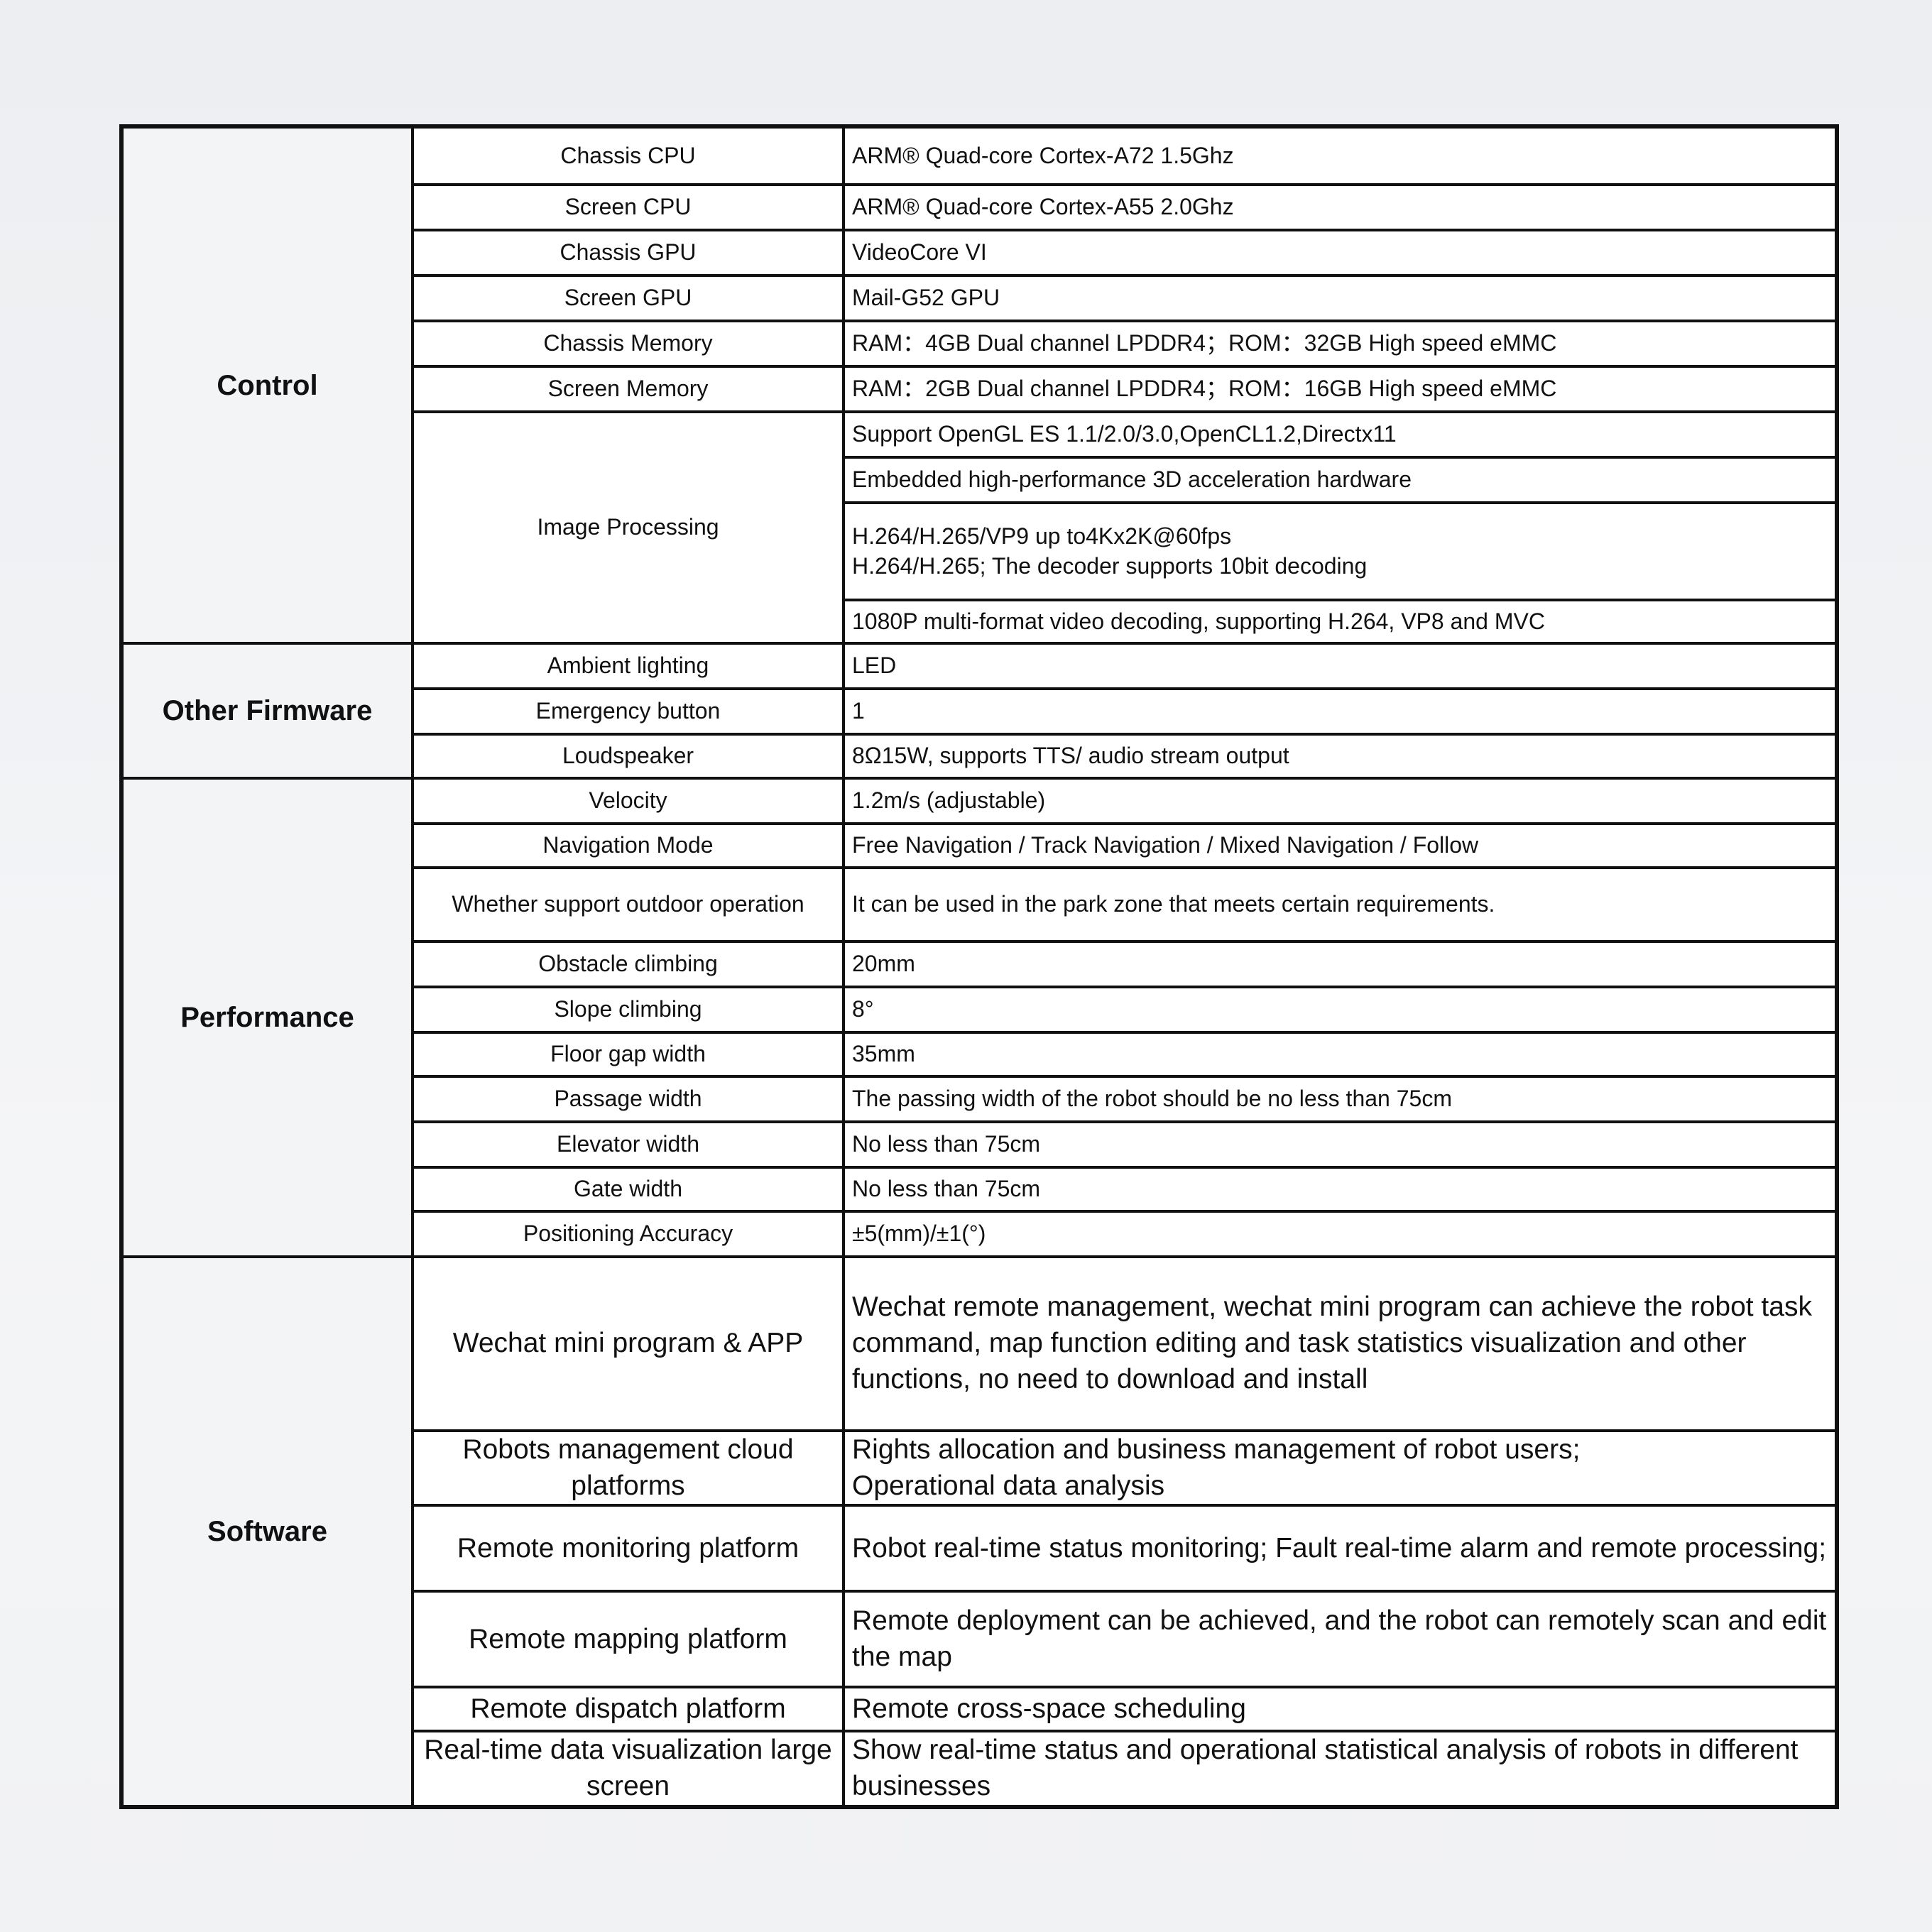 The width and height of the screenshot is (1932, 1932). I want to click on spec-row: Positioning Accuracy ±5(mm)/±1(°), so click(979, 1234).